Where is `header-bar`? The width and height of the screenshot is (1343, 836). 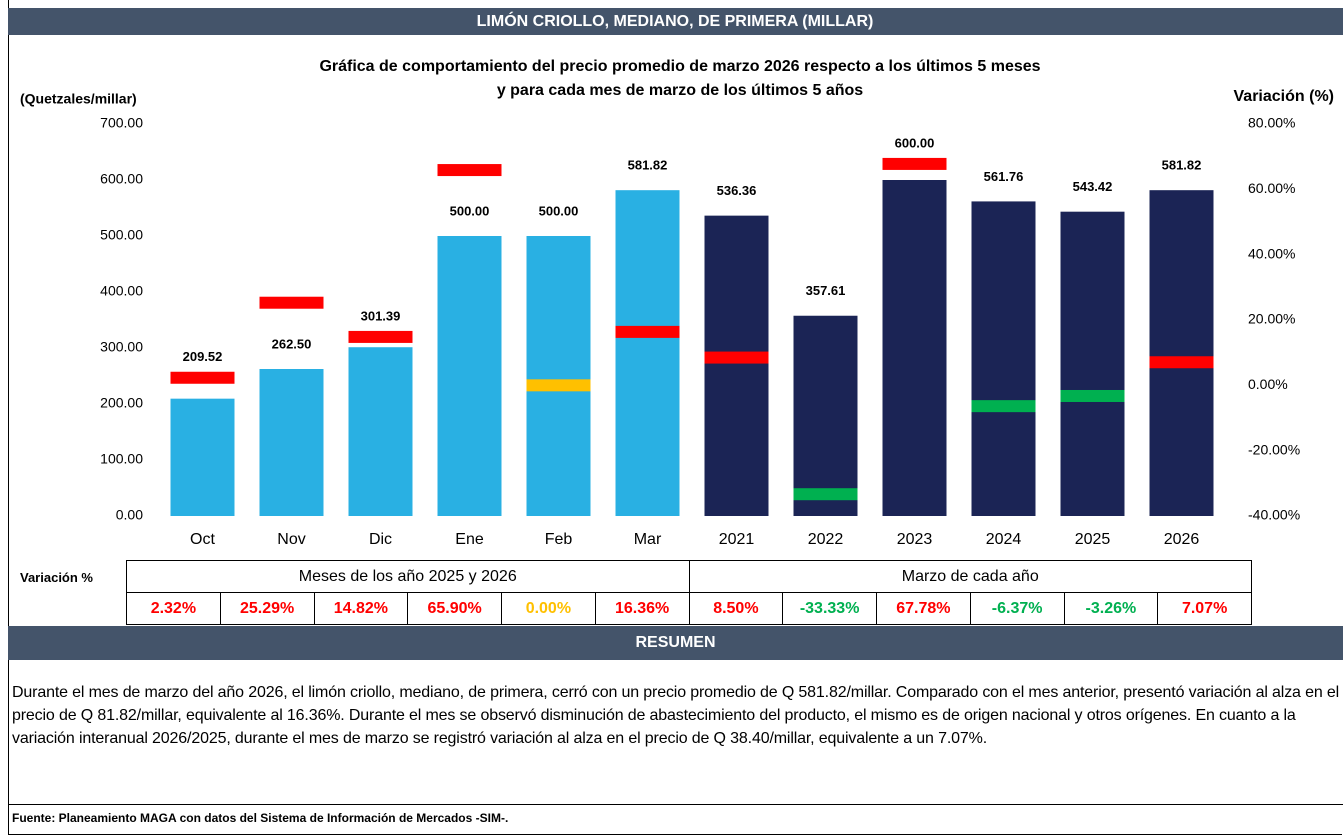 header-bar is located at coordinates (675, 21).